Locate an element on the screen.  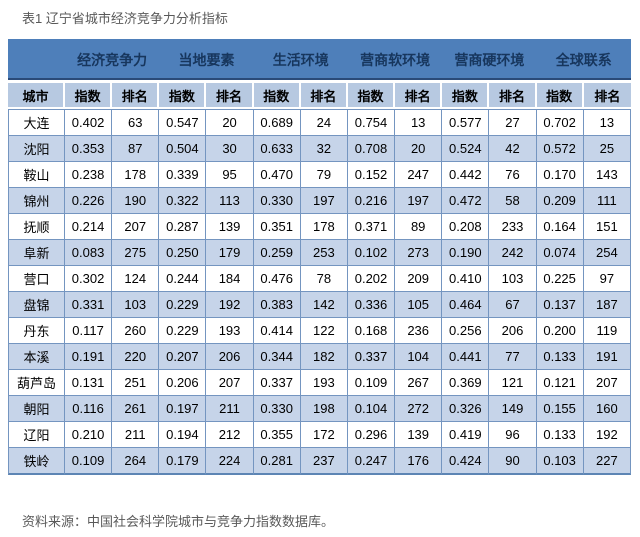
index-value-cell: 0.137 is located at coordinates (560, 305).